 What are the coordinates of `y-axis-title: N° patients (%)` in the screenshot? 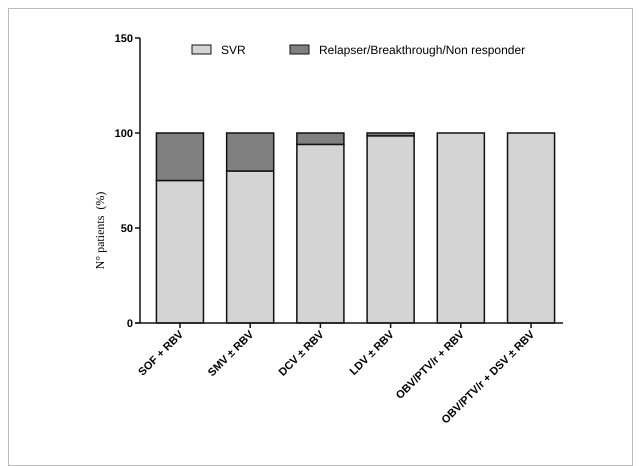 It's located at (100, 231).